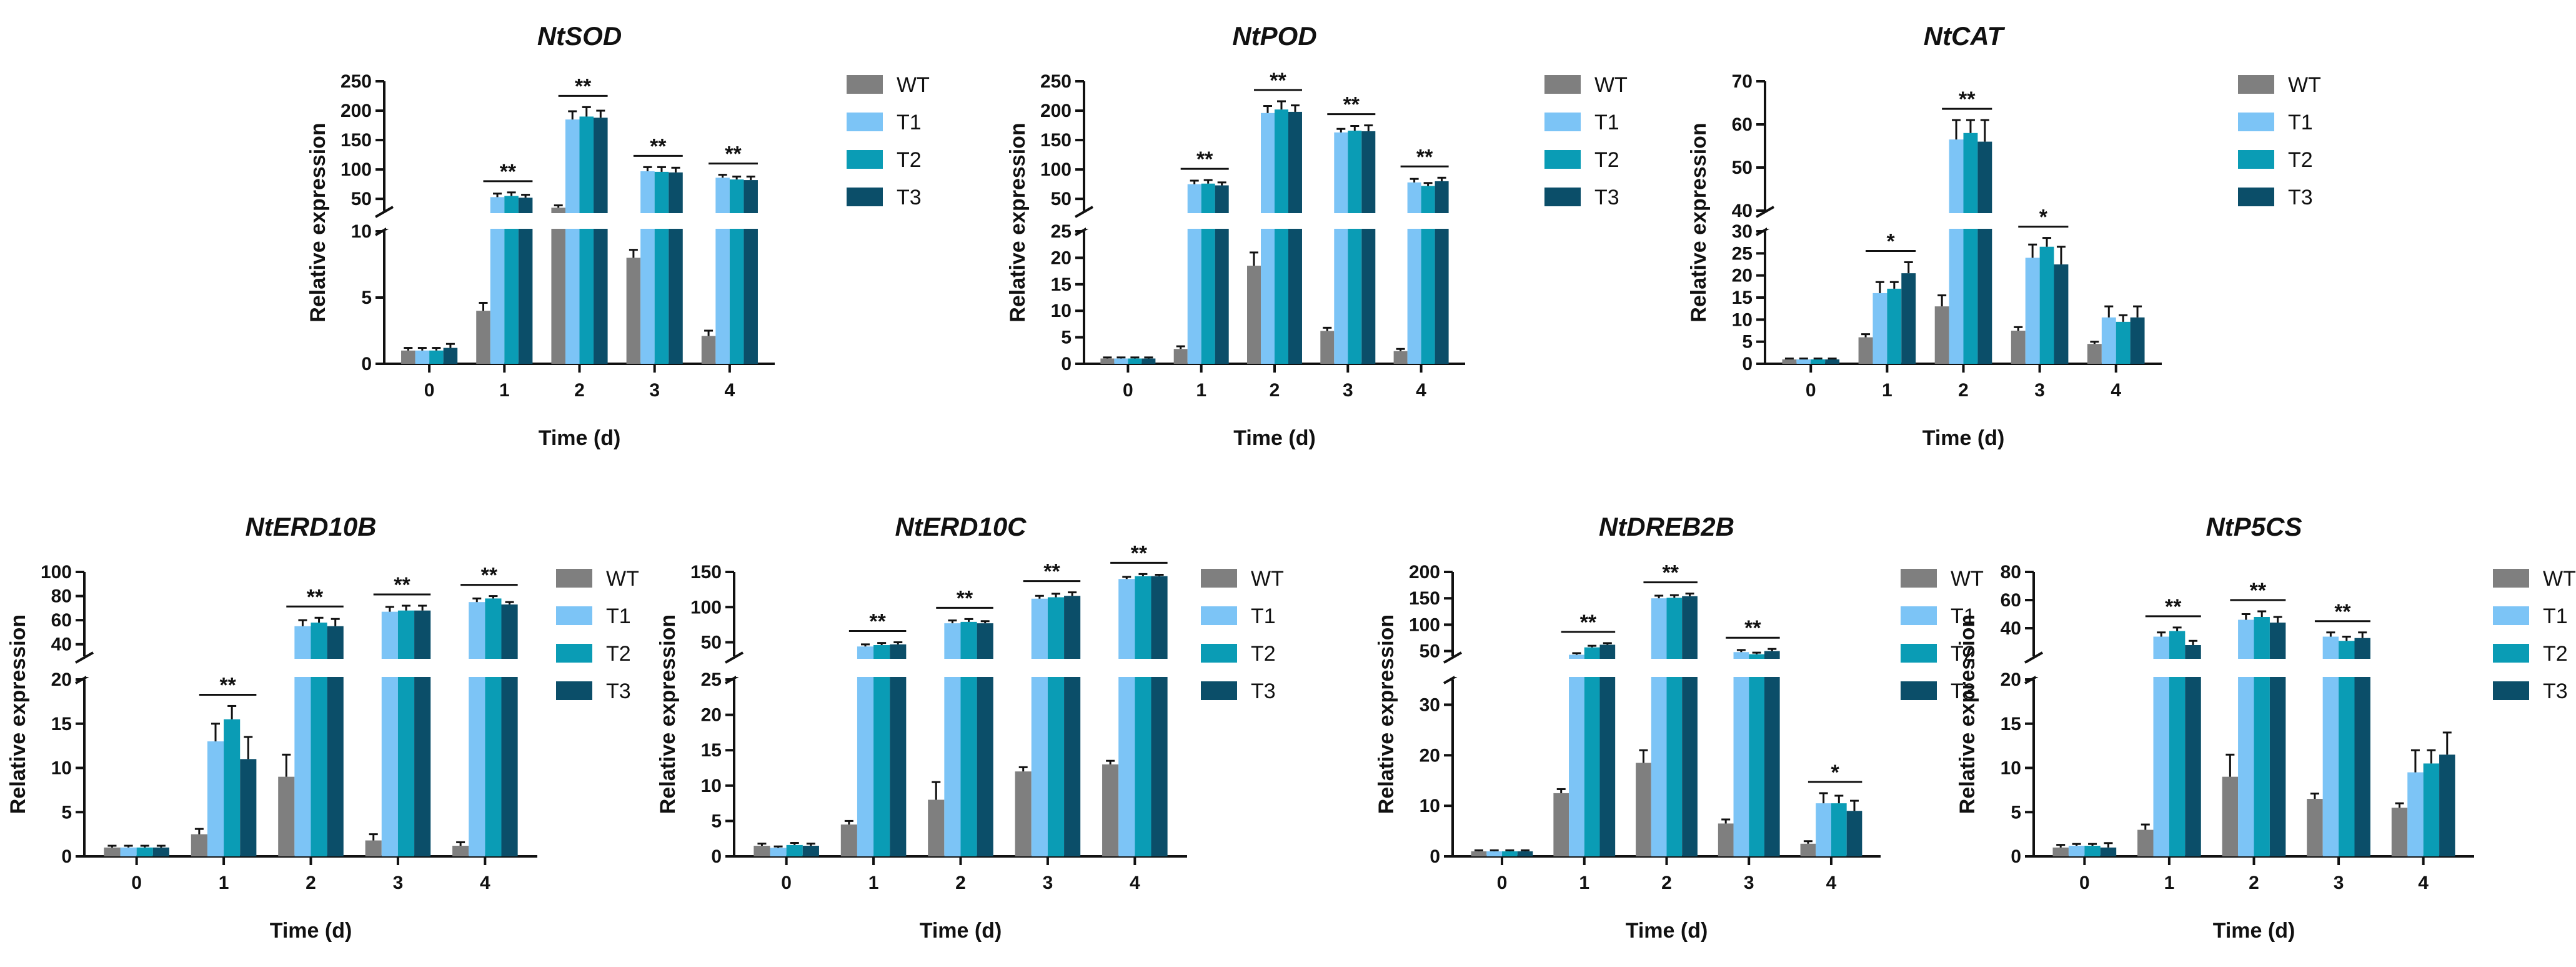 The width and height of the screenshot is (2576, 967). Describe the element at coordinates (1430, 651) in the screenshot. I see `y-tick-label: 50` at that location.